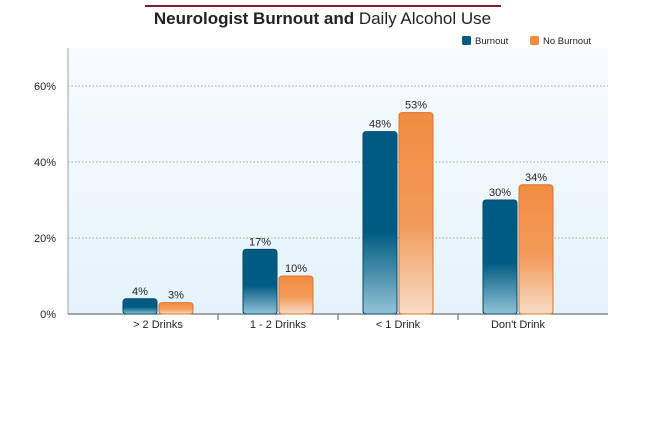  What do you see at coordinates (425, 18) in the screenshot?
I see `chart-title-rest: Daily Alcohol Use` at bounding box center [425, 18].